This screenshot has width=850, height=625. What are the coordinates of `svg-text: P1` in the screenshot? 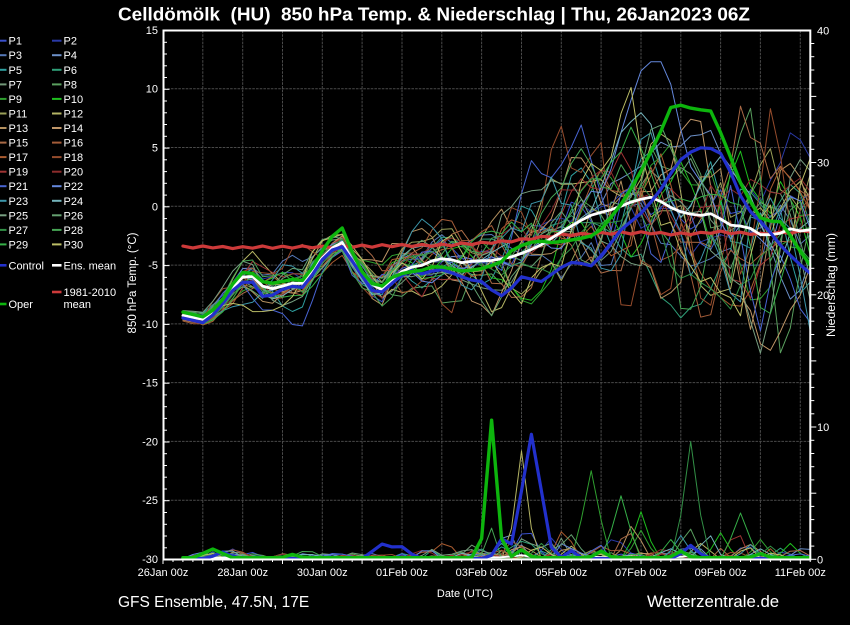 It's located at (15, 42).